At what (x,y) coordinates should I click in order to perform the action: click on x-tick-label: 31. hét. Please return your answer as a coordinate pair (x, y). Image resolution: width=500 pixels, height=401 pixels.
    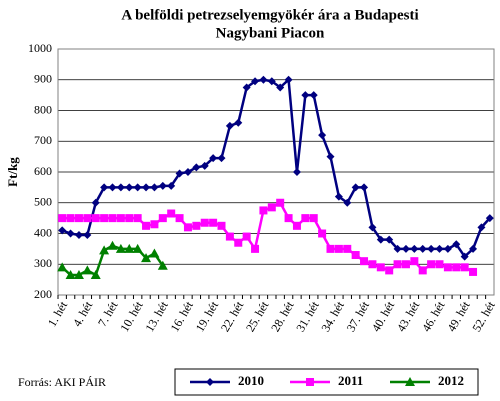
    Looking at the image, I should click on (307, 316).